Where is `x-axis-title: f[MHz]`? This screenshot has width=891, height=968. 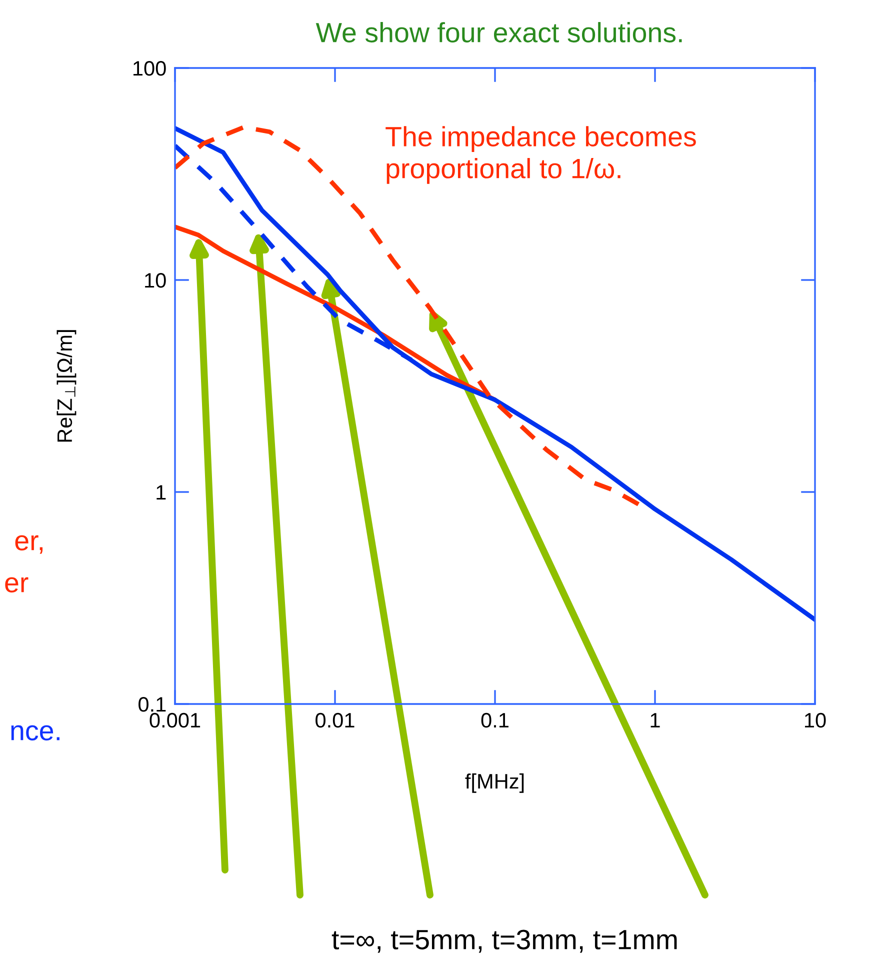
x-axis-title: f[MHz] is located at coordinates (494, 783).